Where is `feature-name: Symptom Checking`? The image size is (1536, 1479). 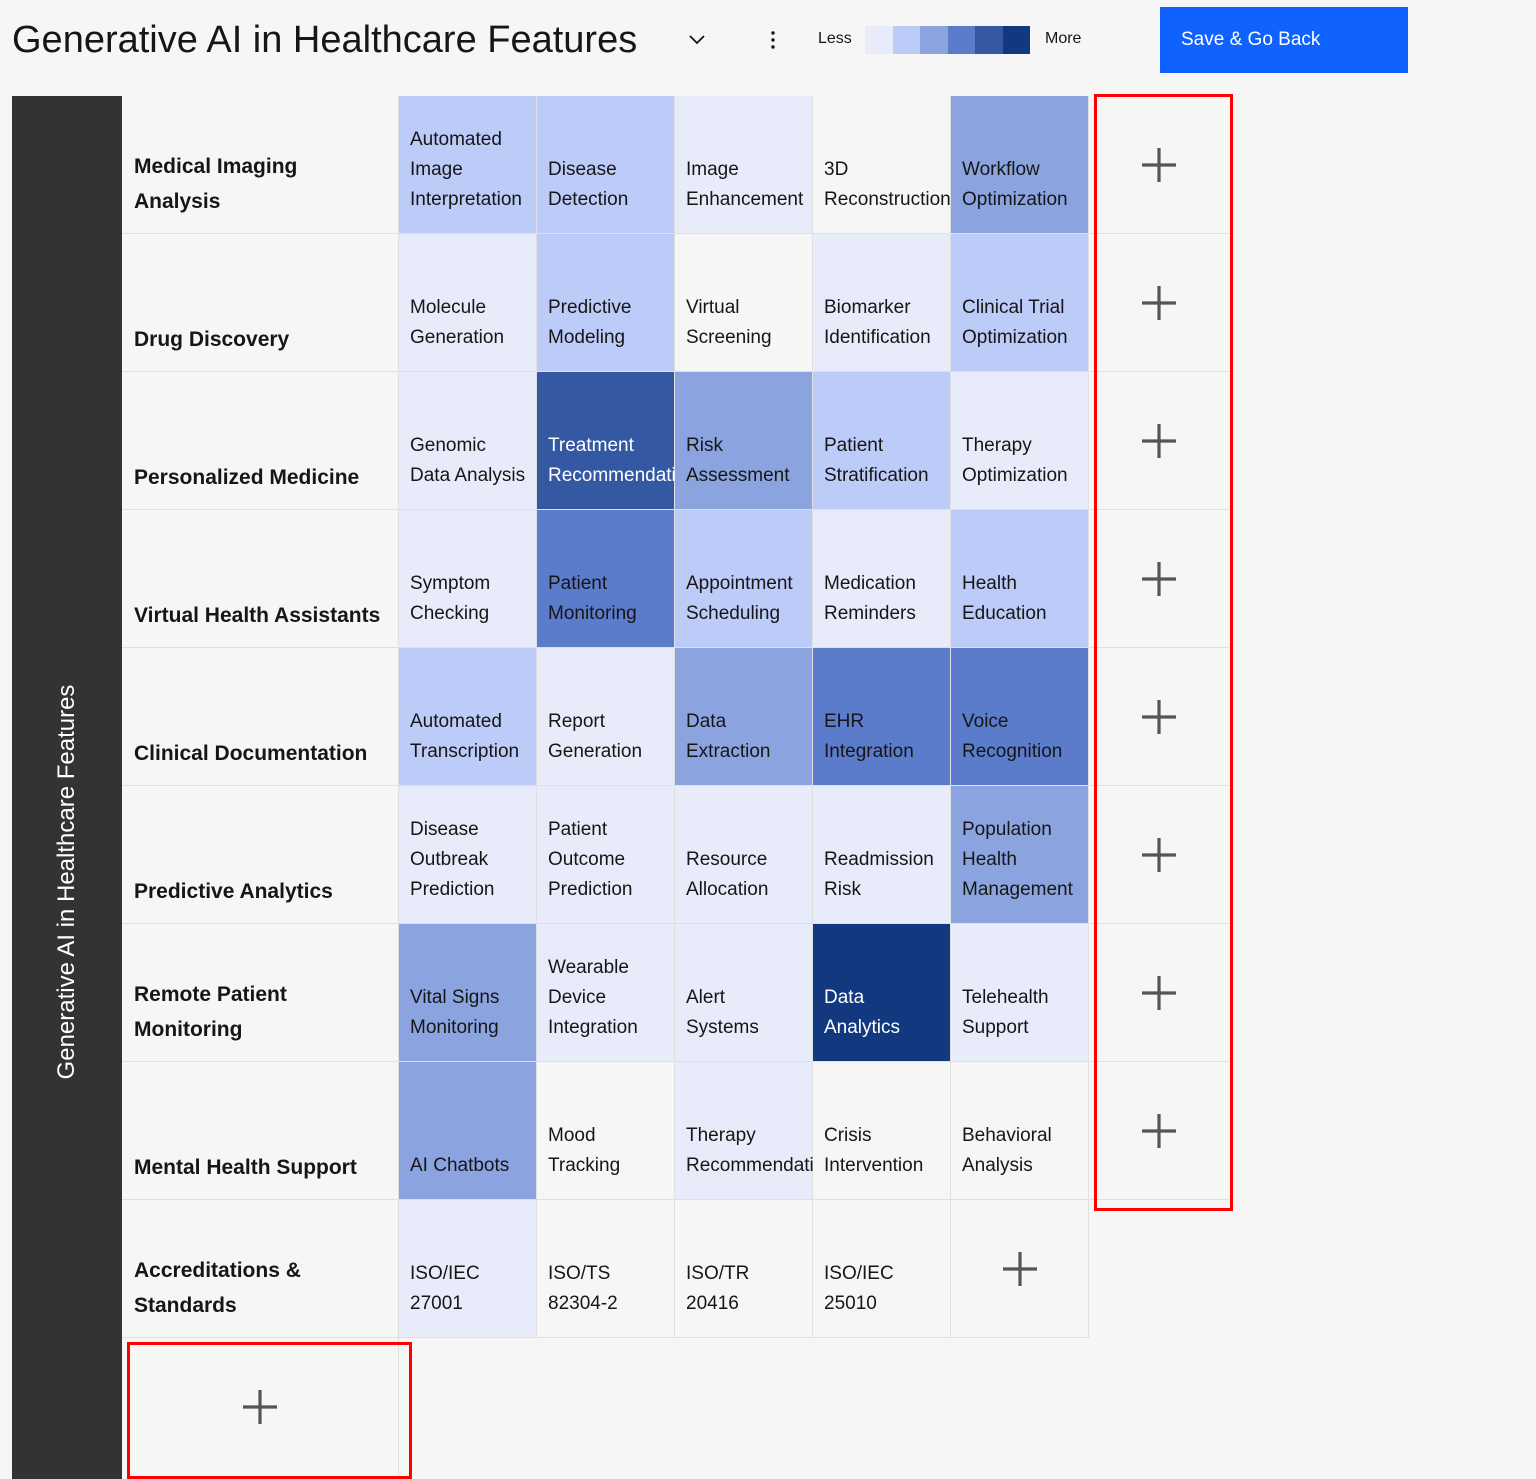 feature-name: Symptom Checking is located at coordinates (450, 598).